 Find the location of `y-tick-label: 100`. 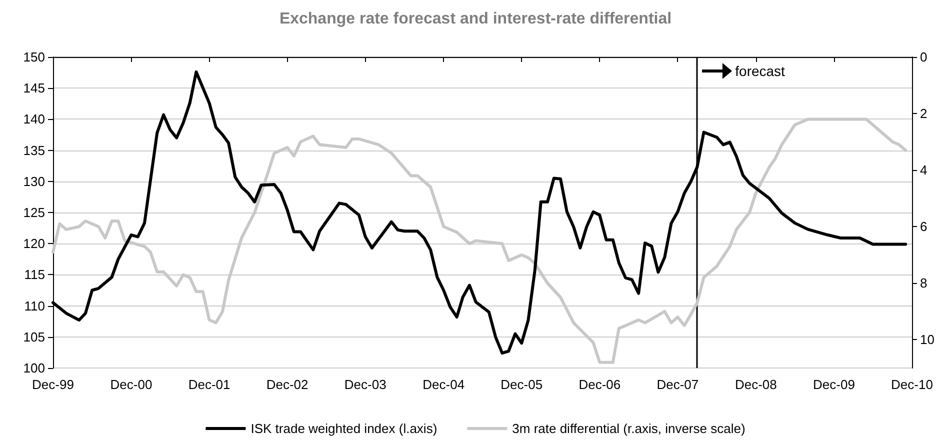

y-tick-label: 100 is located at coordinates (34, 368).